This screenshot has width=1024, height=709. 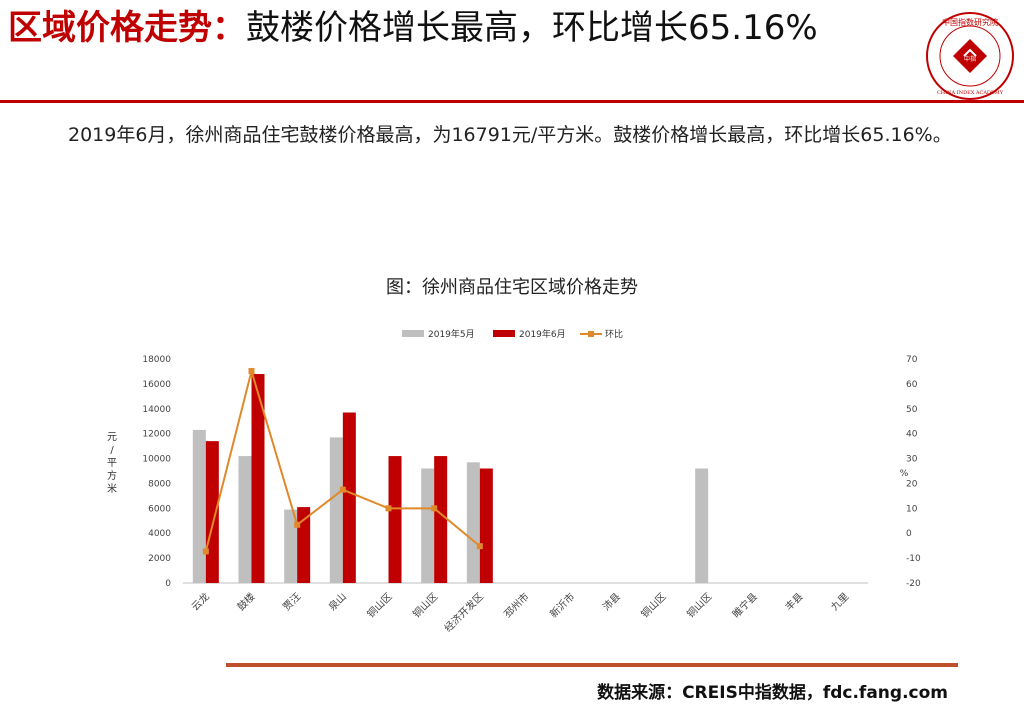 What do you see at coordinates (127, 28) in the screenshot?
I see `title-highlight: 区域价格走势：` at bounding box center [127, 28].